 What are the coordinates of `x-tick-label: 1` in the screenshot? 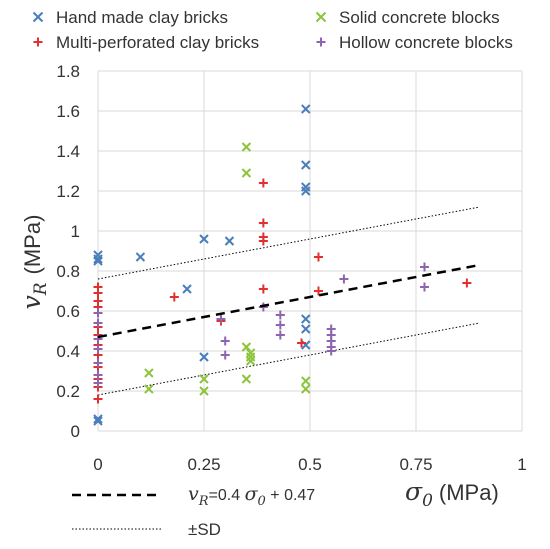 It's located at (521, 464).